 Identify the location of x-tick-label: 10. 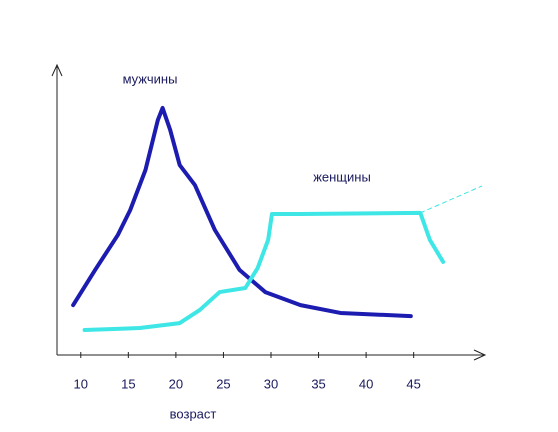
(81, 383).